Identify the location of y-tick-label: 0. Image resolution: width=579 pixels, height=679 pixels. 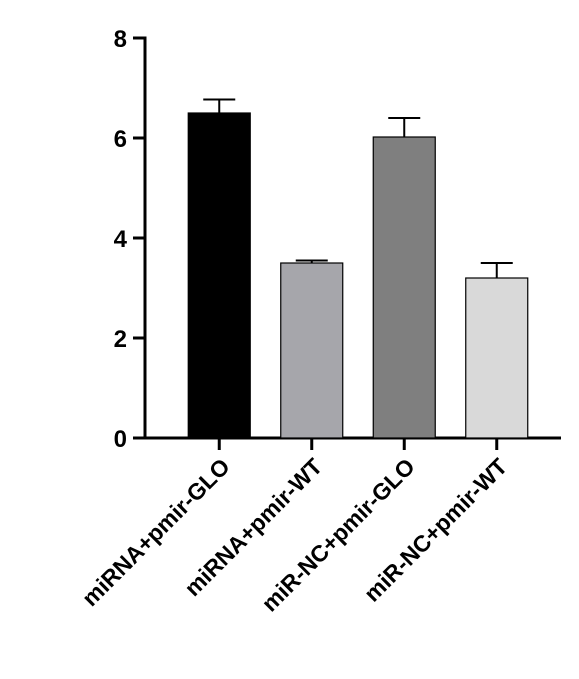
(120, 439).